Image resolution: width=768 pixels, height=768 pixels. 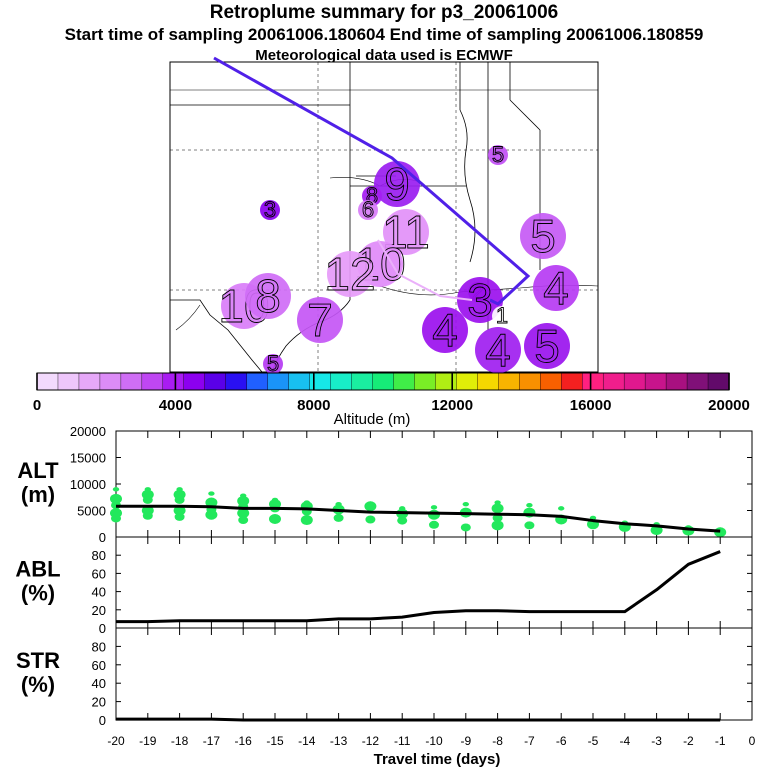 What do you see at coordinates (656, 741) in the screenshot?
I see `x-tick-label: -3` at bounding box center [656, 741].